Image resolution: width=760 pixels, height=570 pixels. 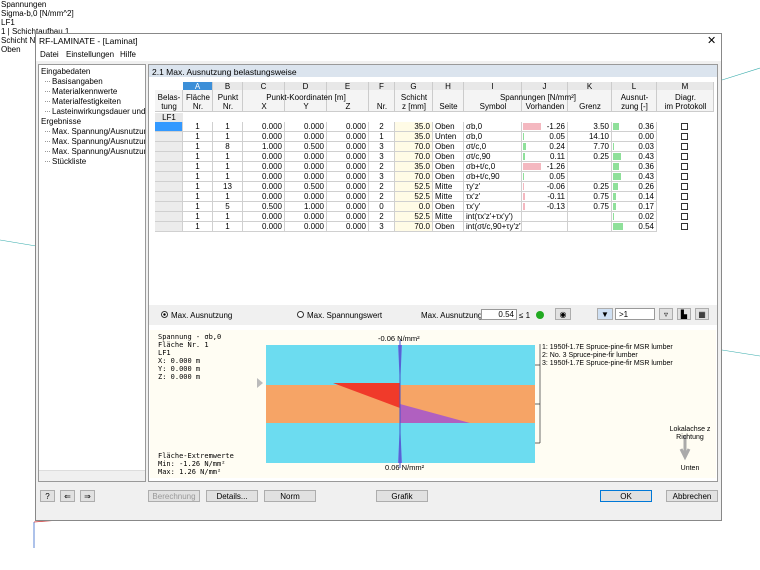 What do you see at coordinates (634, 167) in the screenshot?
I see `table-cell: 0.36` at bounding box center [634, 167].